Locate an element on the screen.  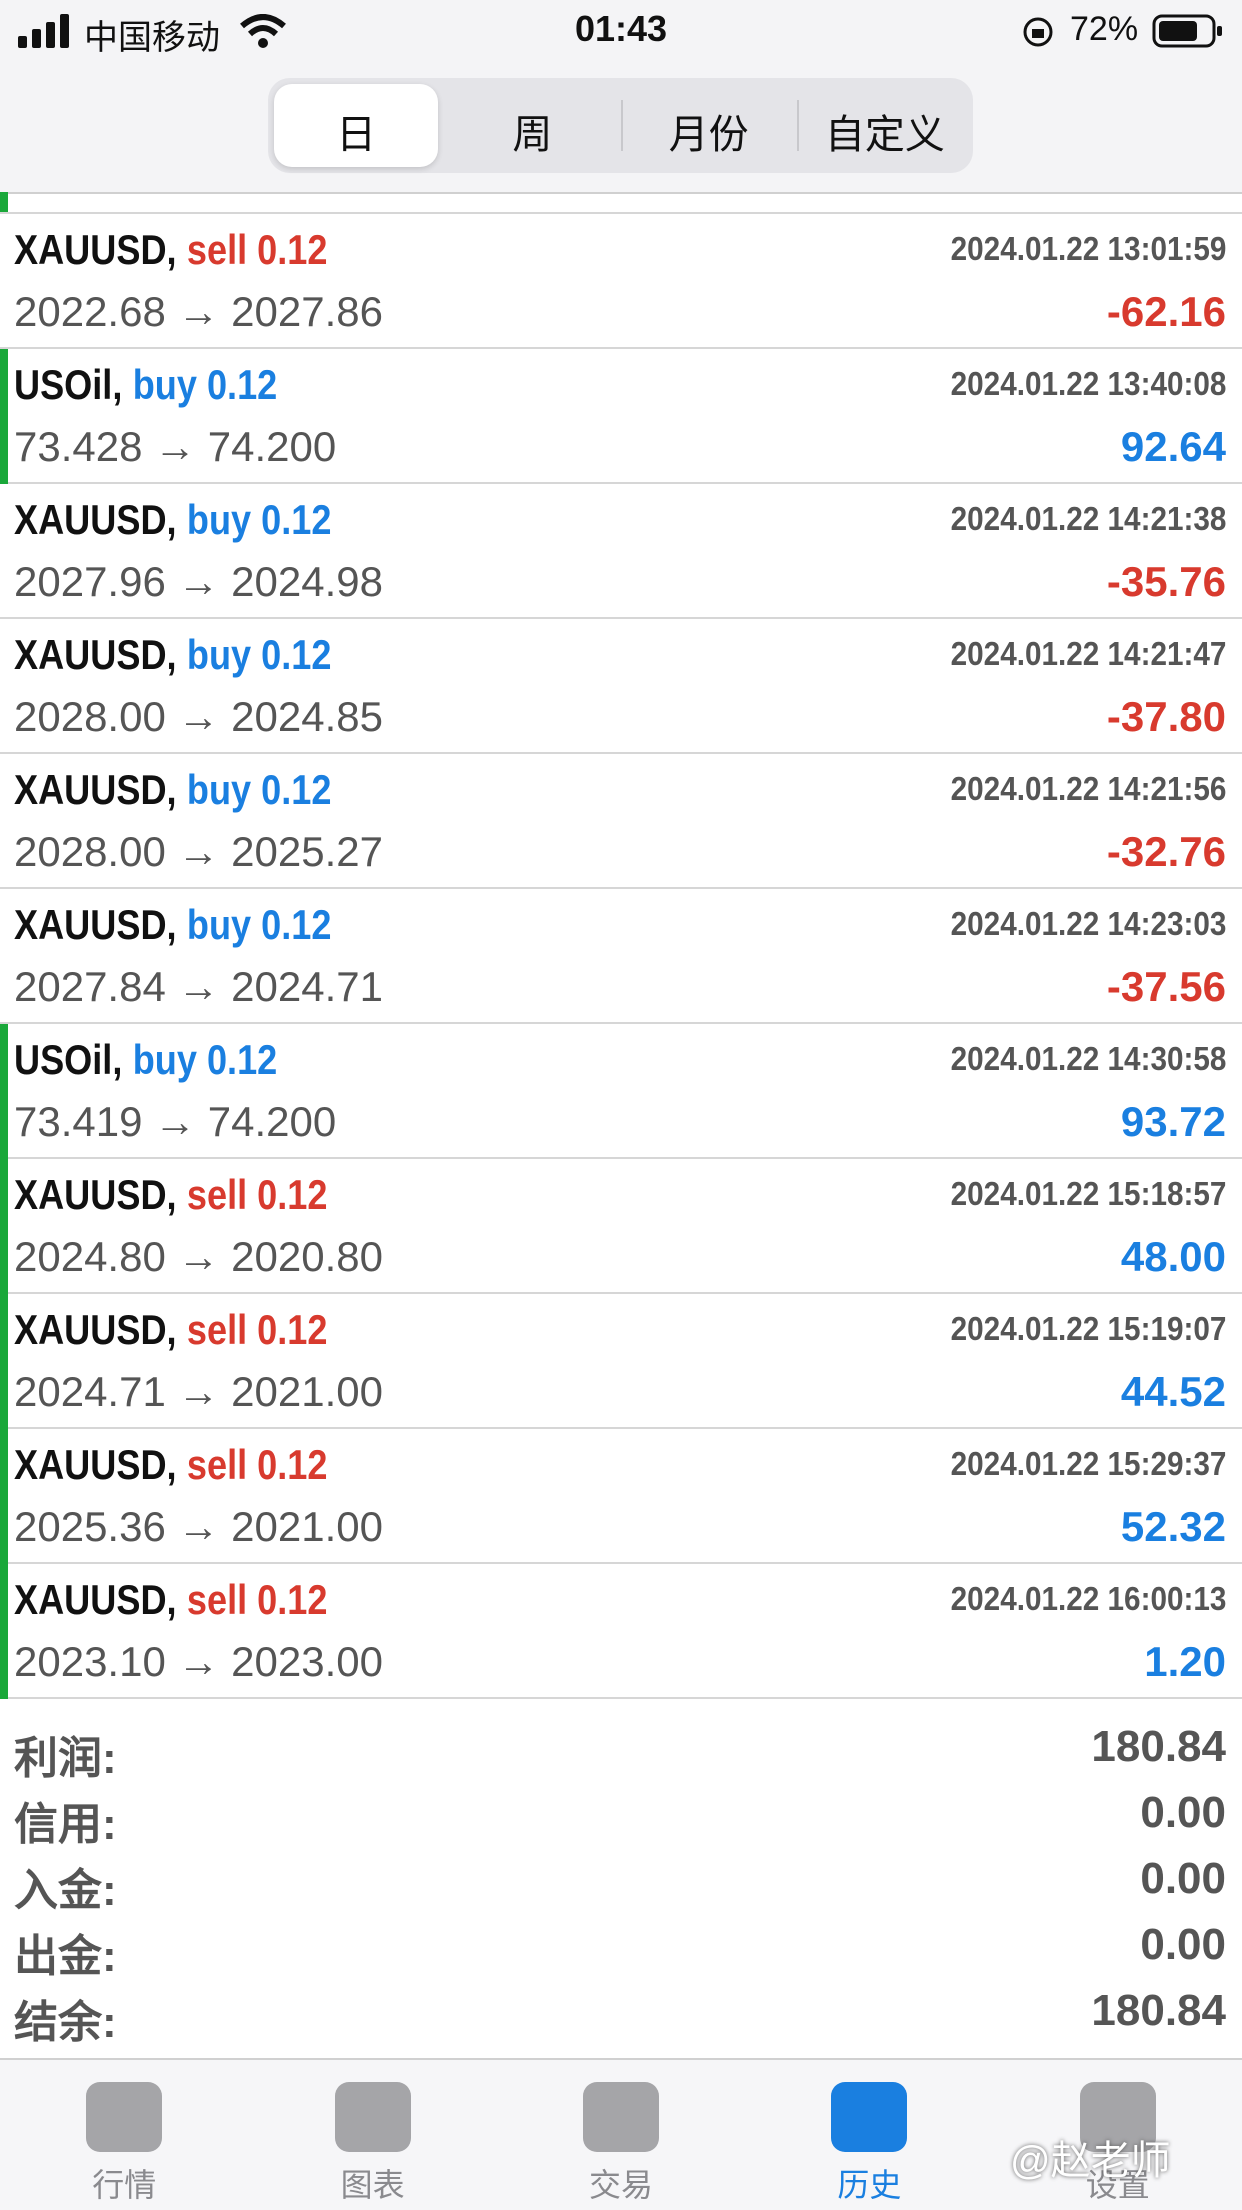
trade-head: USOil, buy 0.12 is located at coordinates (145, 1060).